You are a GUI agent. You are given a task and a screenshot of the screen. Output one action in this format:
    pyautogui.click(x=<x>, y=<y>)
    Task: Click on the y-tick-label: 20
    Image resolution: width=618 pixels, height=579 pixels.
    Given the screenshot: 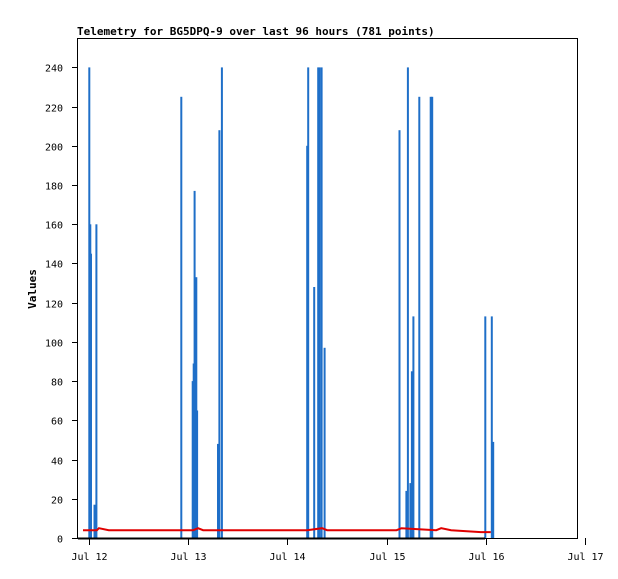 What is the action you would take?
    pyautogui.click(x=57, y=501)
    